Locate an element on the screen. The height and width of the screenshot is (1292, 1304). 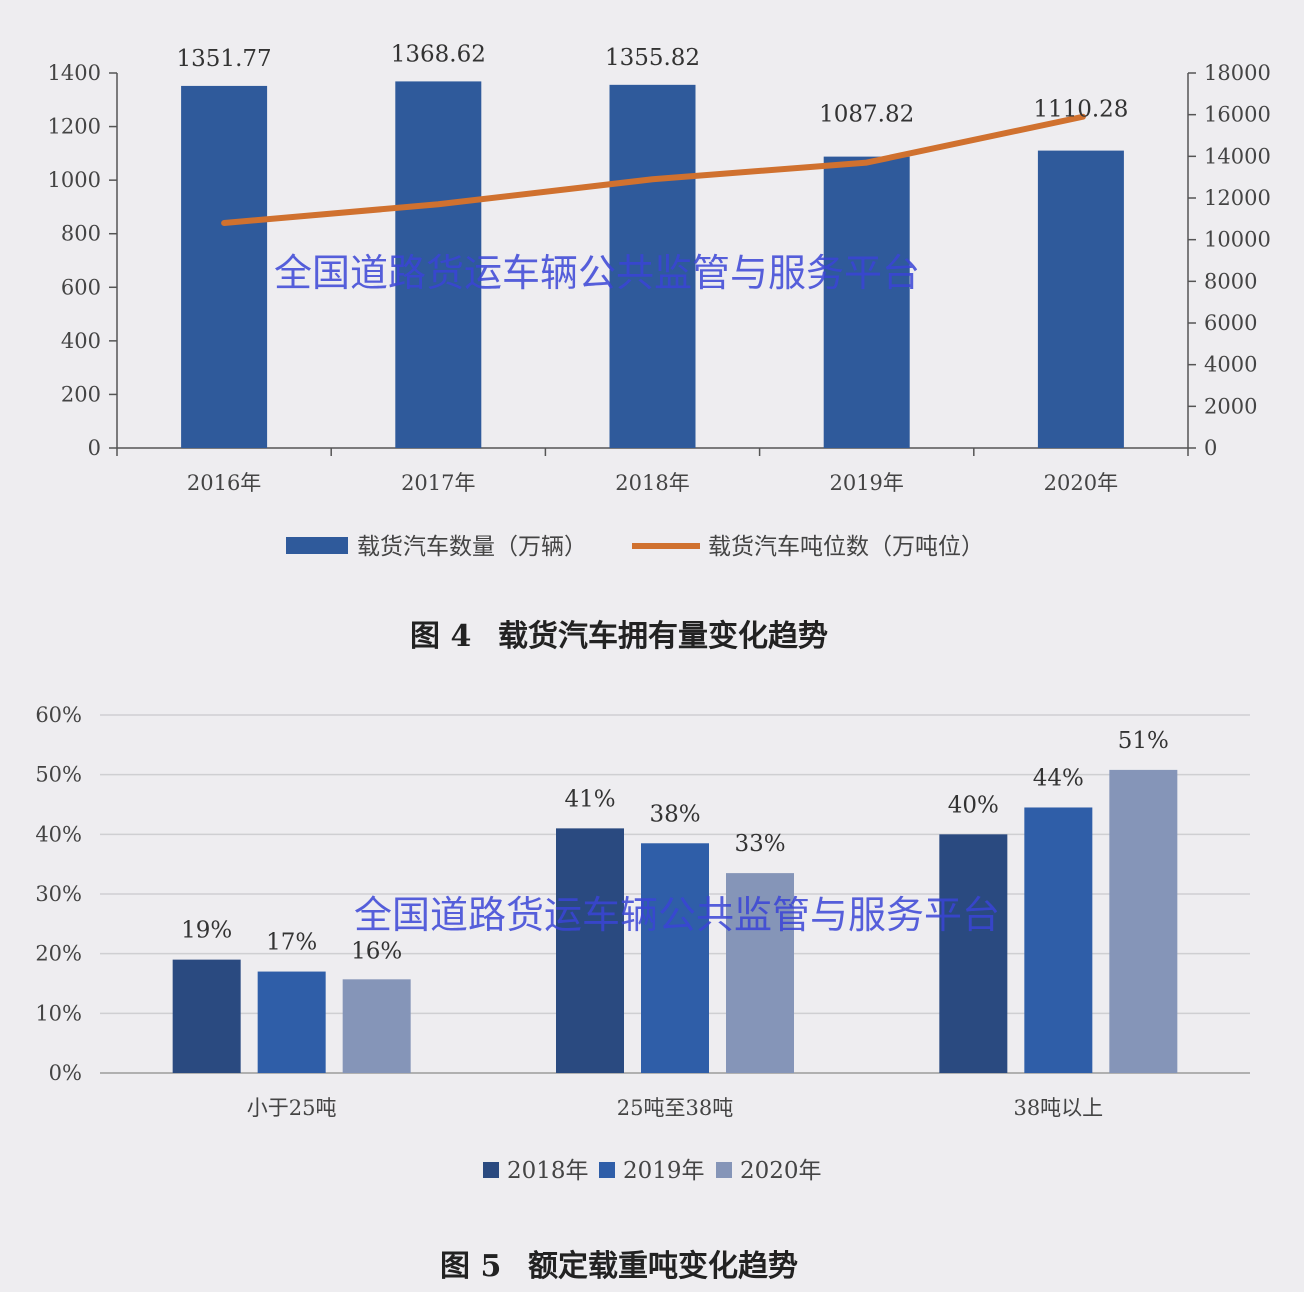
figure-caption-title: 载货汽车拥有量变化趋势 is located at coordinates (663, 636).